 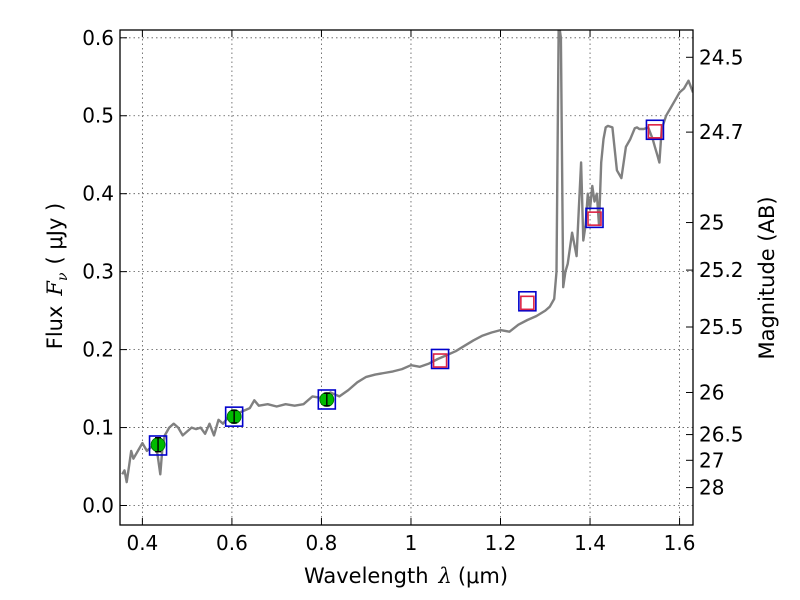 What do you see at coordinates (711, 488) in the screenshot?
I see `right-tick-label: 28` at bounding box center [711, 488].